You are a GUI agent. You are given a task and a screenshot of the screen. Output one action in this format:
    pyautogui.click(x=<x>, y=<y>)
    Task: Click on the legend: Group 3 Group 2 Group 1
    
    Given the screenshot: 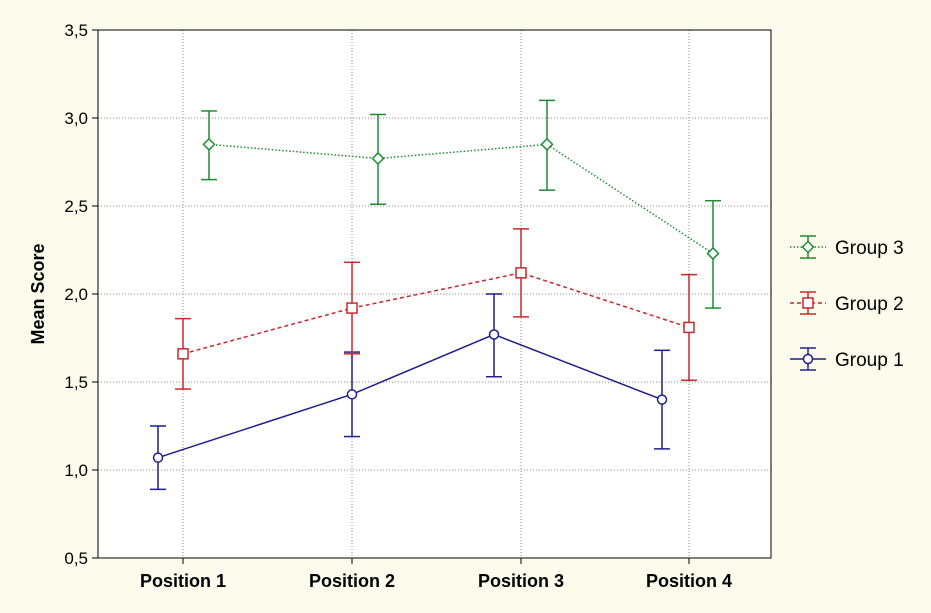 What is the action you would take?
    pyautogui.click(x=847, y=303)
    